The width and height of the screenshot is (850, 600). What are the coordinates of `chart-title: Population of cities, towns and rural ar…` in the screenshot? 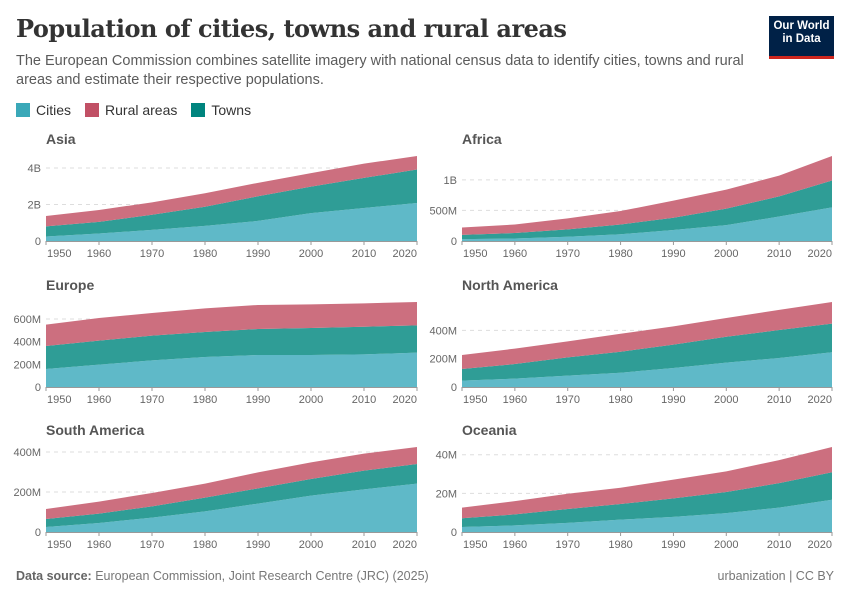 It's located at (291, 28).